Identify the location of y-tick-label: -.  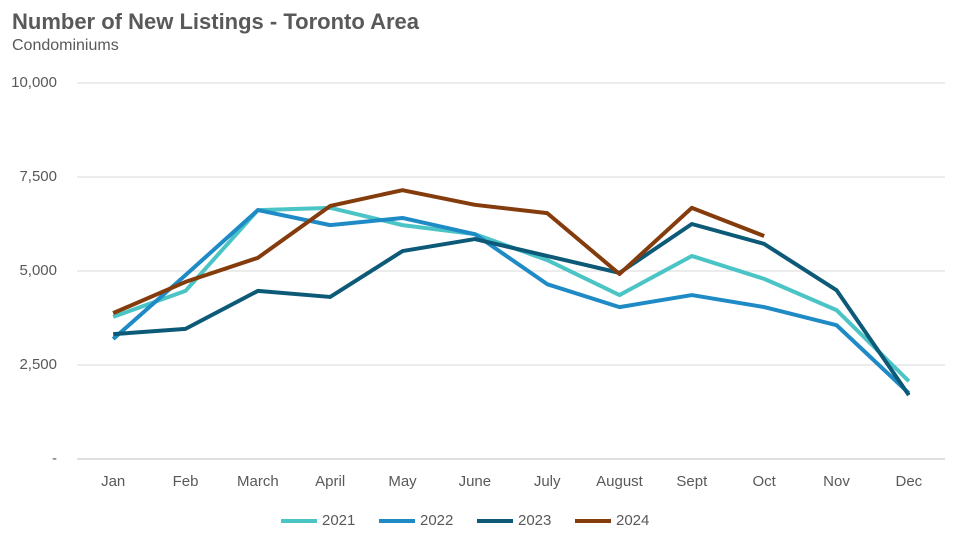
(54, 458).